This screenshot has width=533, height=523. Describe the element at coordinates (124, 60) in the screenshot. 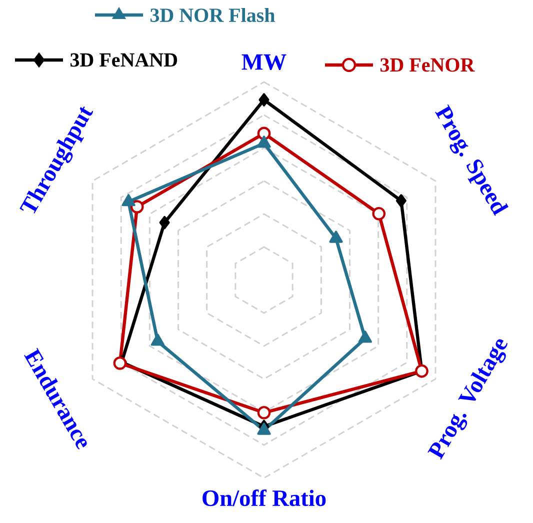

I see `legend-label: 3D FeNAND` at that location.